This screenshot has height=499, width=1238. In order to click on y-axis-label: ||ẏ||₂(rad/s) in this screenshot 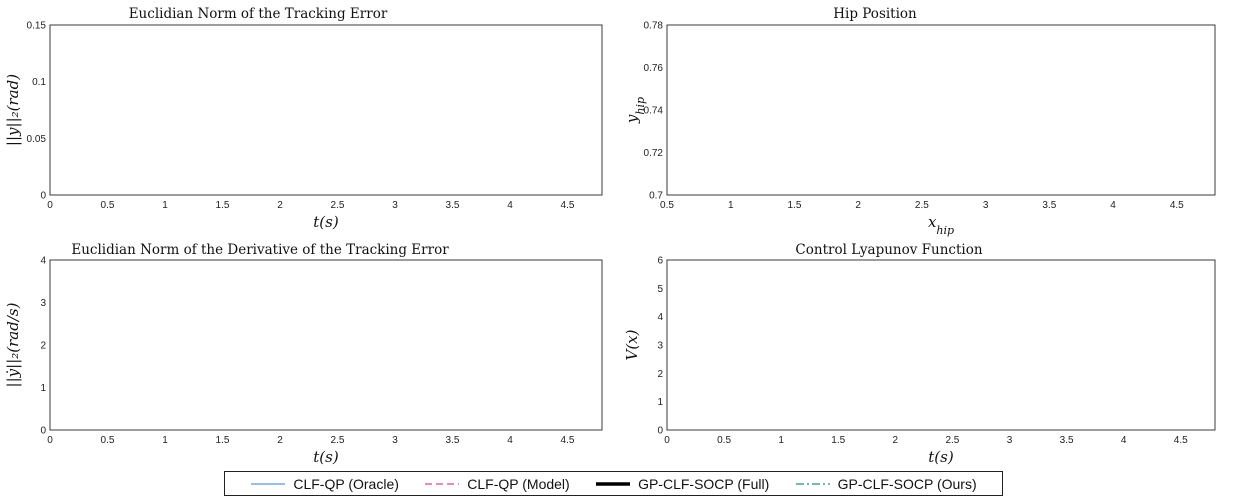, I will do `click(13, 344)`.